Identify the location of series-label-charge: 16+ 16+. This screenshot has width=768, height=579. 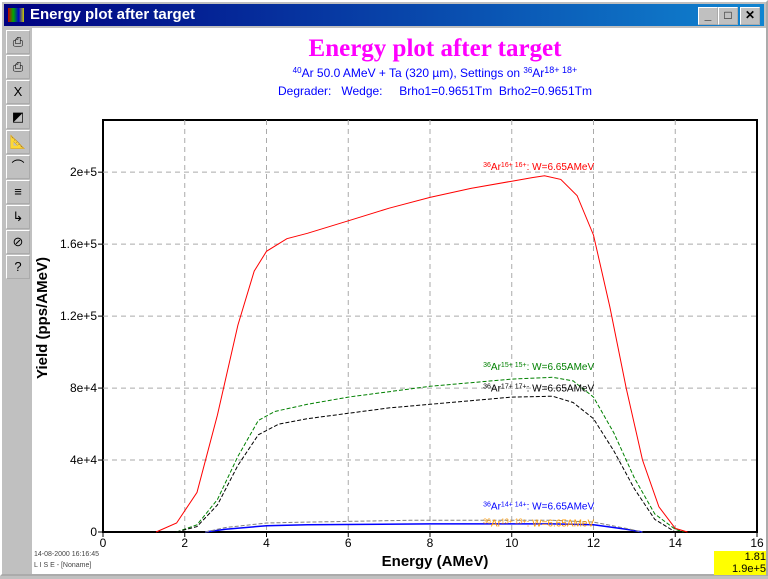
(514, 165).